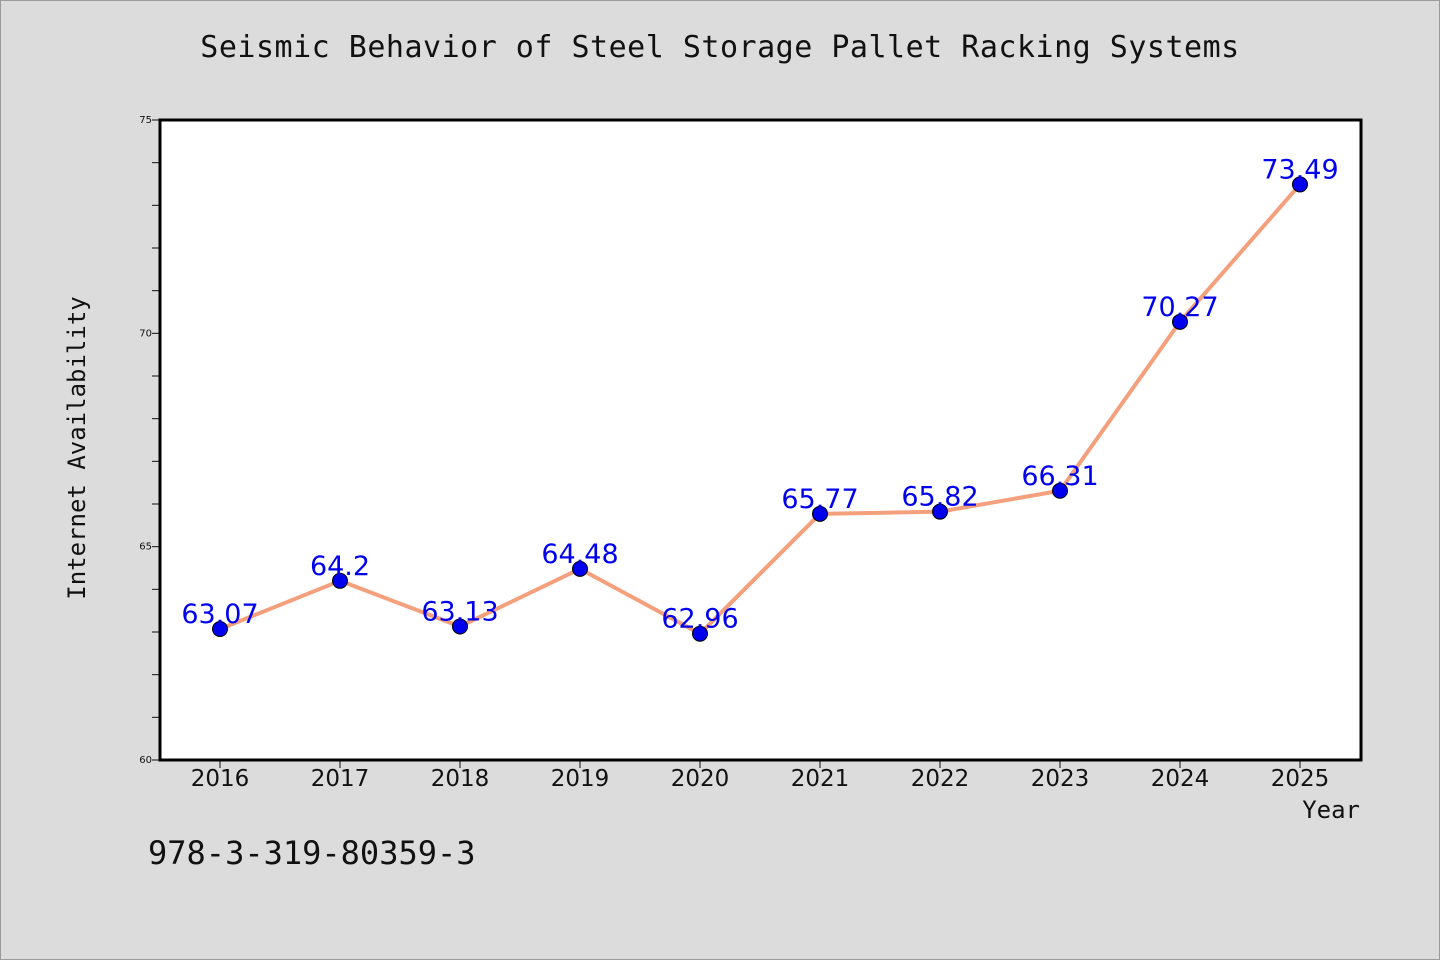 The image size is (1440, 960). I want to click on data-label: 70.27, so click(1179, 307).